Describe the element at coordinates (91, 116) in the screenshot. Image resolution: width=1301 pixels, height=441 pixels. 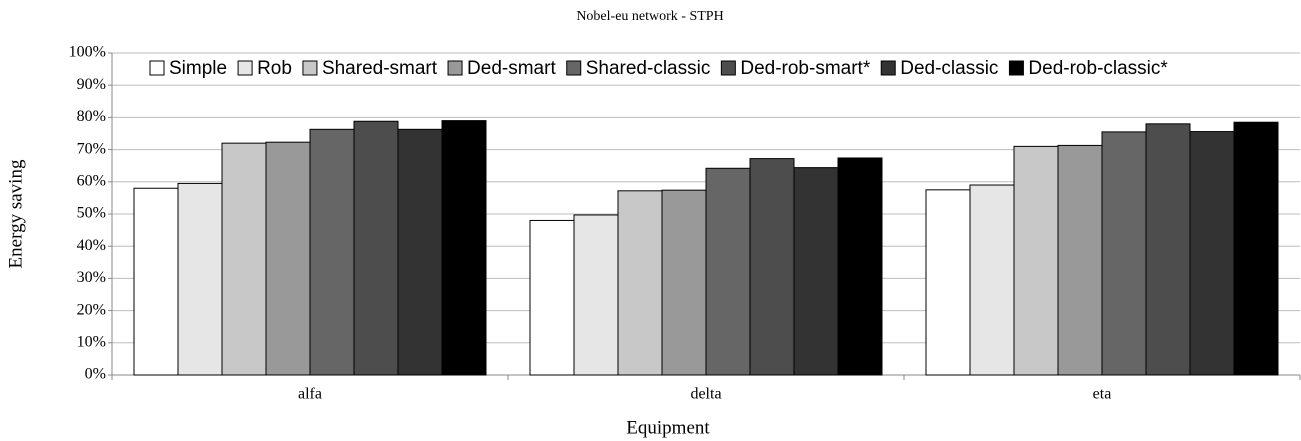
I see `y-tick-label: 80%` at that location.